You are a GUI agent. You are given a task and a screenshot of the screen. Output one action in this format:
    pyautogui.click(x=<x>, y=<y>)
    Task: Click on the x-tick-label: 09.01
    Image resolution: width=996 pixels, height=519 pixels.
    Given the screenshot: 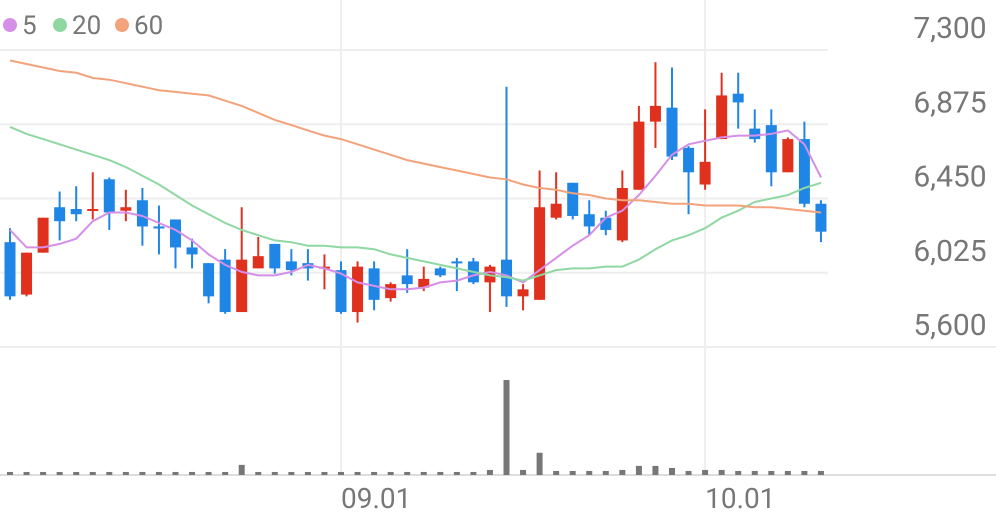 What is the action you would take?
    pyautogui.click(x=376, y=498)
    